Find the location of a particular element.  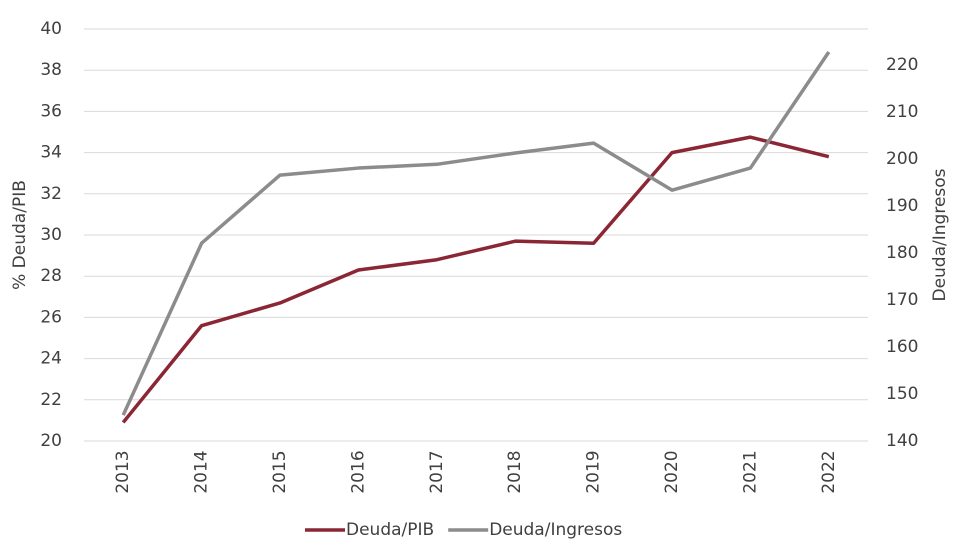

y-tick-label: 22 is located at coordinates (51, 400).